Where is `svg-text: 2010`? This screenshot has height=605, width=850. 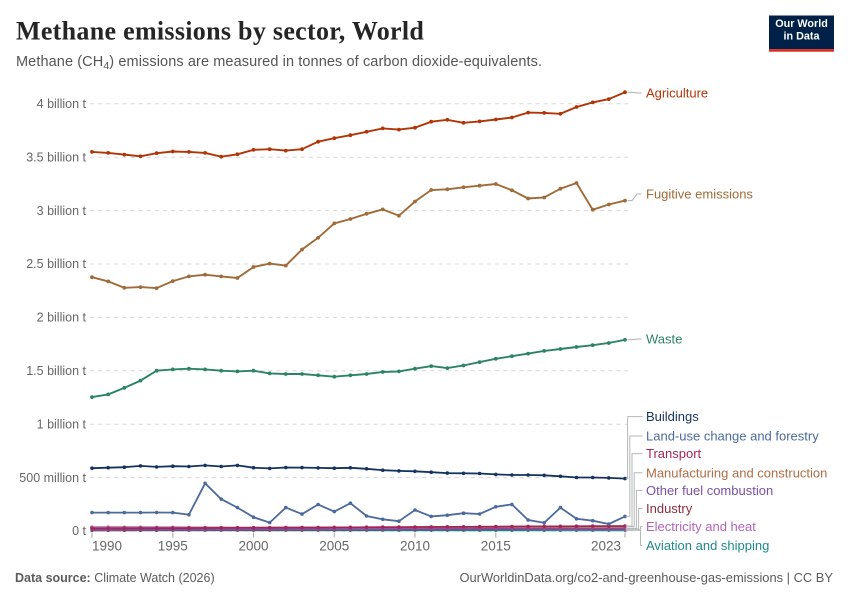
svg-text: 2010 is located at coordinates (415, 546).